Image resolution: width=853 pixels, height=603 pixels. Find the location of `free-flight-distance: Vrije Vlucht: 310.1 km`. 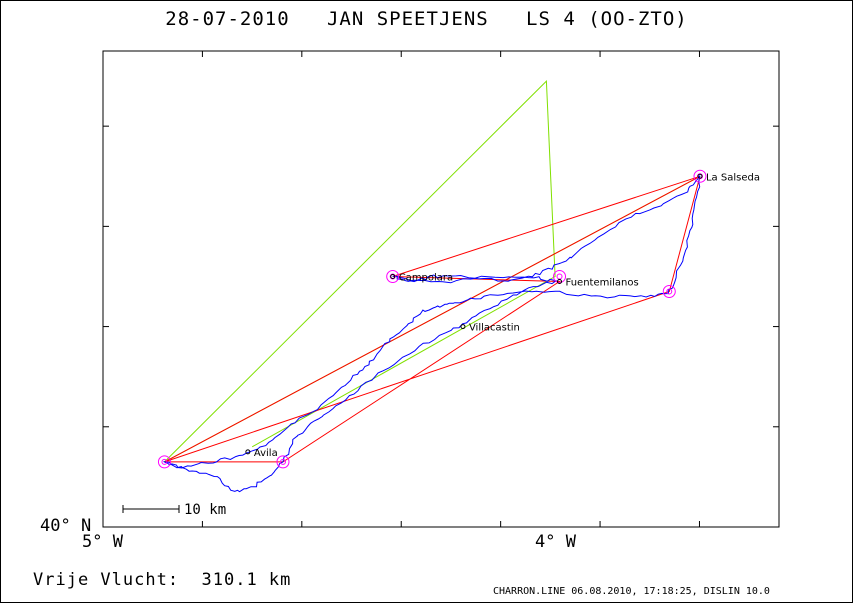

free-flight-distance: Vrije Vlucht: 310.1 km is located at coordinates (162, 580).